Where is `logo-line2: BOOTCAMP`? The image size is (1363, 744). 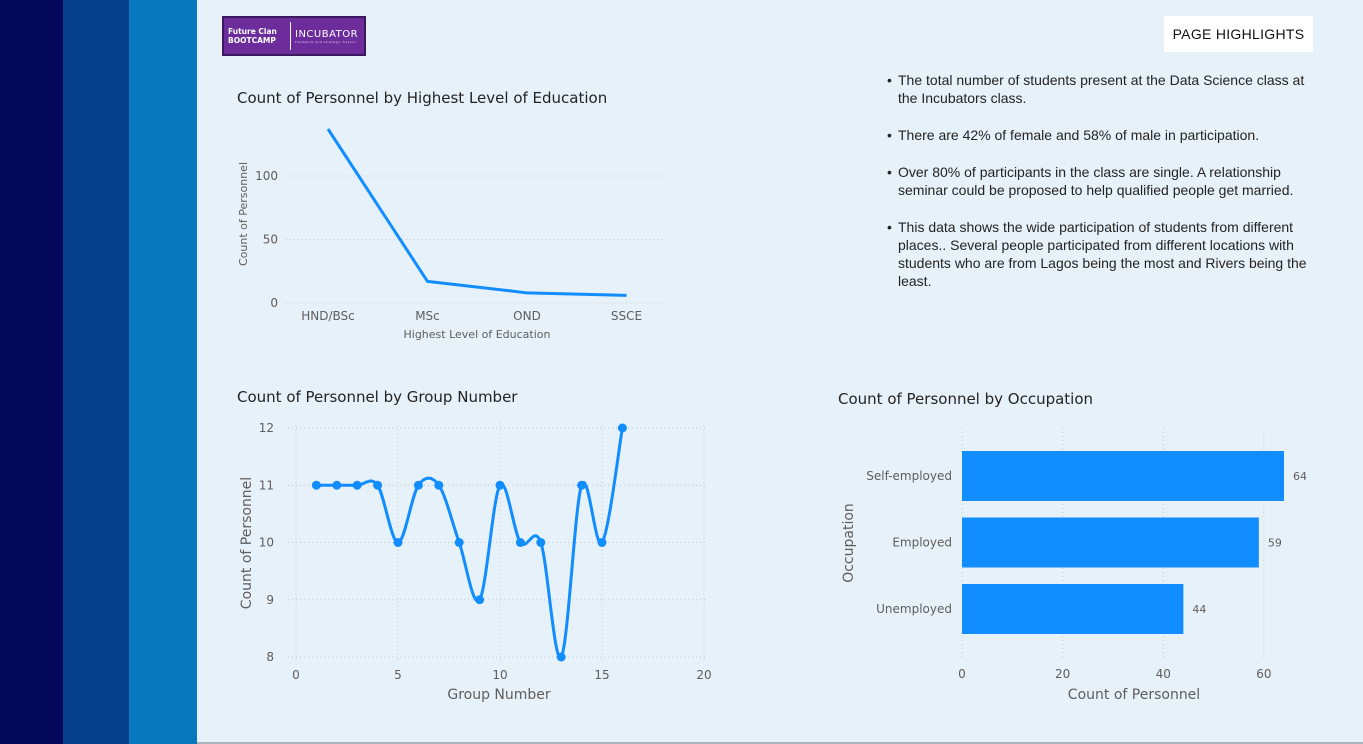
logo-line2: BOOTCAMP is located at coordinates (252, 40).